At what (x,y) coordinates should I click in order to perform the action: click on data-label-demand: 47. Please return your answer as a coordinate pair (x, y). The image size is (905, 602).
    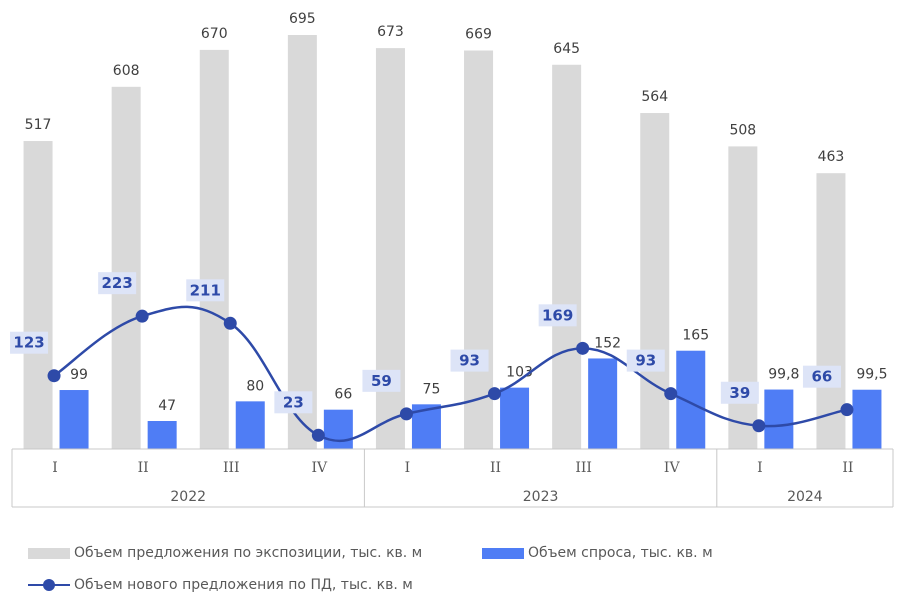
    Looking at the image, I should click on (167, 406).